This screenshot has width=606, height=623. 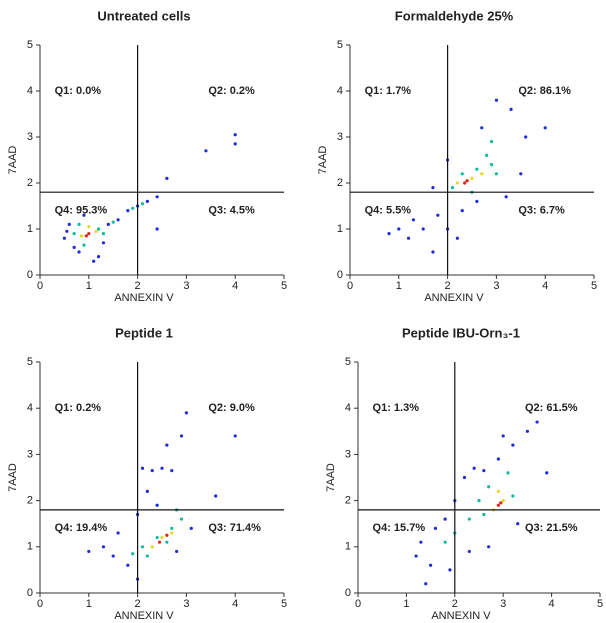 What do you see at coordinates (399, 528) in the screenshot?
I see `quadrant-label: Q4: 15.7%` at bounding box center [399, 528].